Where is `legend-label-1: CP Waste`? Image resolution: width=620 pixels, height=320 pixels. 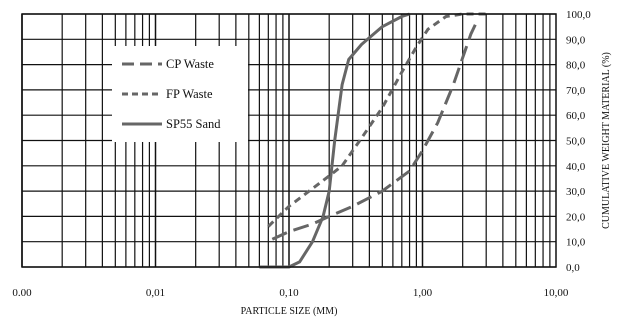
legend-label-1: CP Waste is located at coordinates (190, 64).